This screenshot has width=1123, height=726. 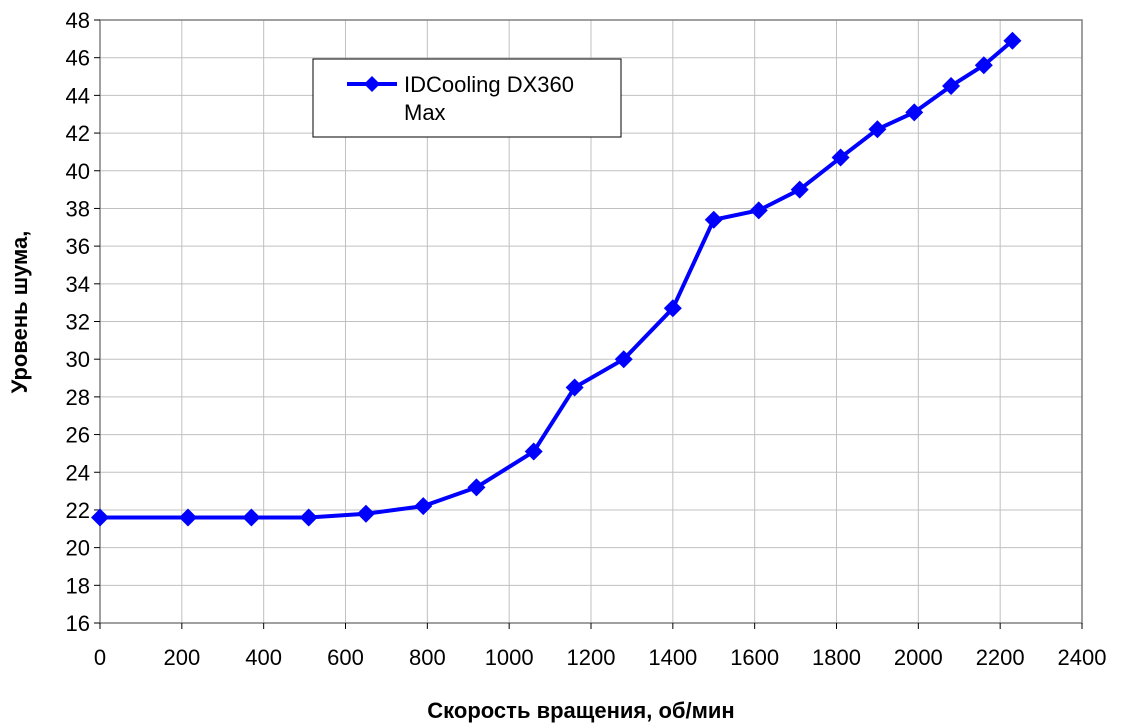 I want to click on x-tick-label: 1600, so click(x=754, y=657).